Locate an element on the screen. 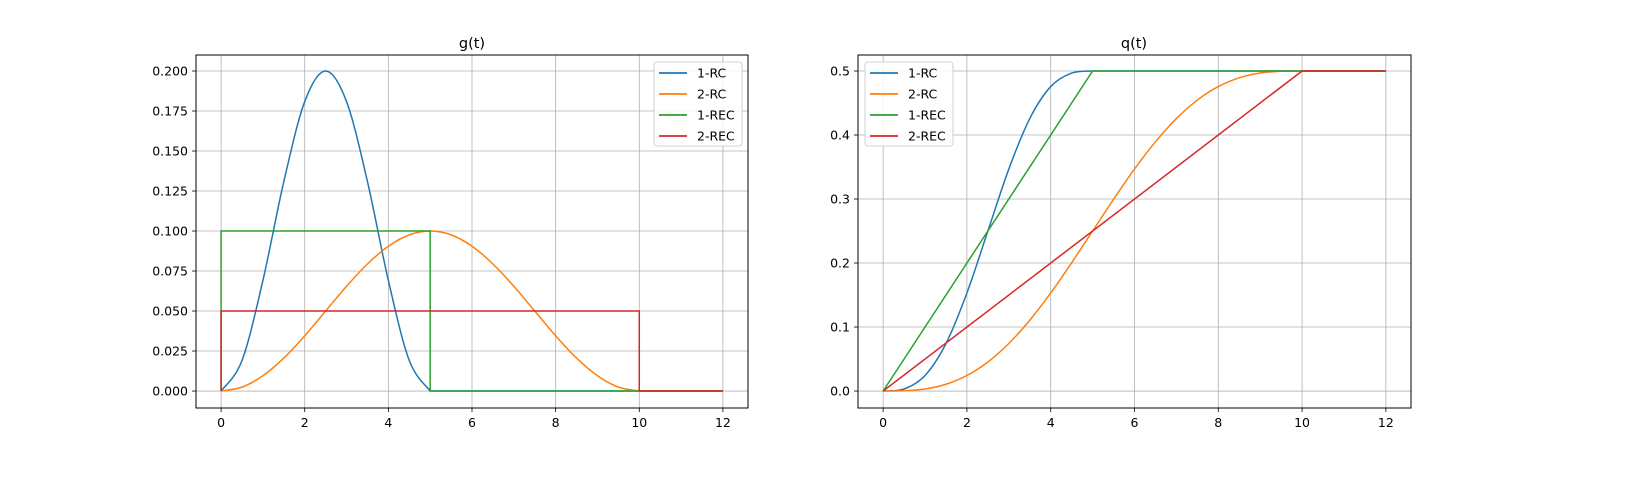  y-tick-label: 0.025 is located at coordinates (170, 351).